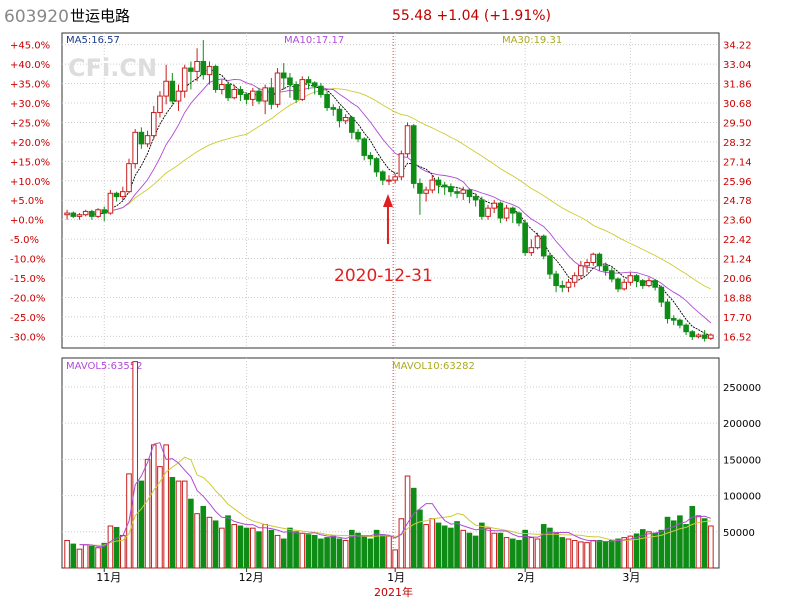 This screenshot has height=600, width=800. Describe the element at coordinates (737, 162) in the screenshot. I see `price-tick-label: 27.14` at that location.